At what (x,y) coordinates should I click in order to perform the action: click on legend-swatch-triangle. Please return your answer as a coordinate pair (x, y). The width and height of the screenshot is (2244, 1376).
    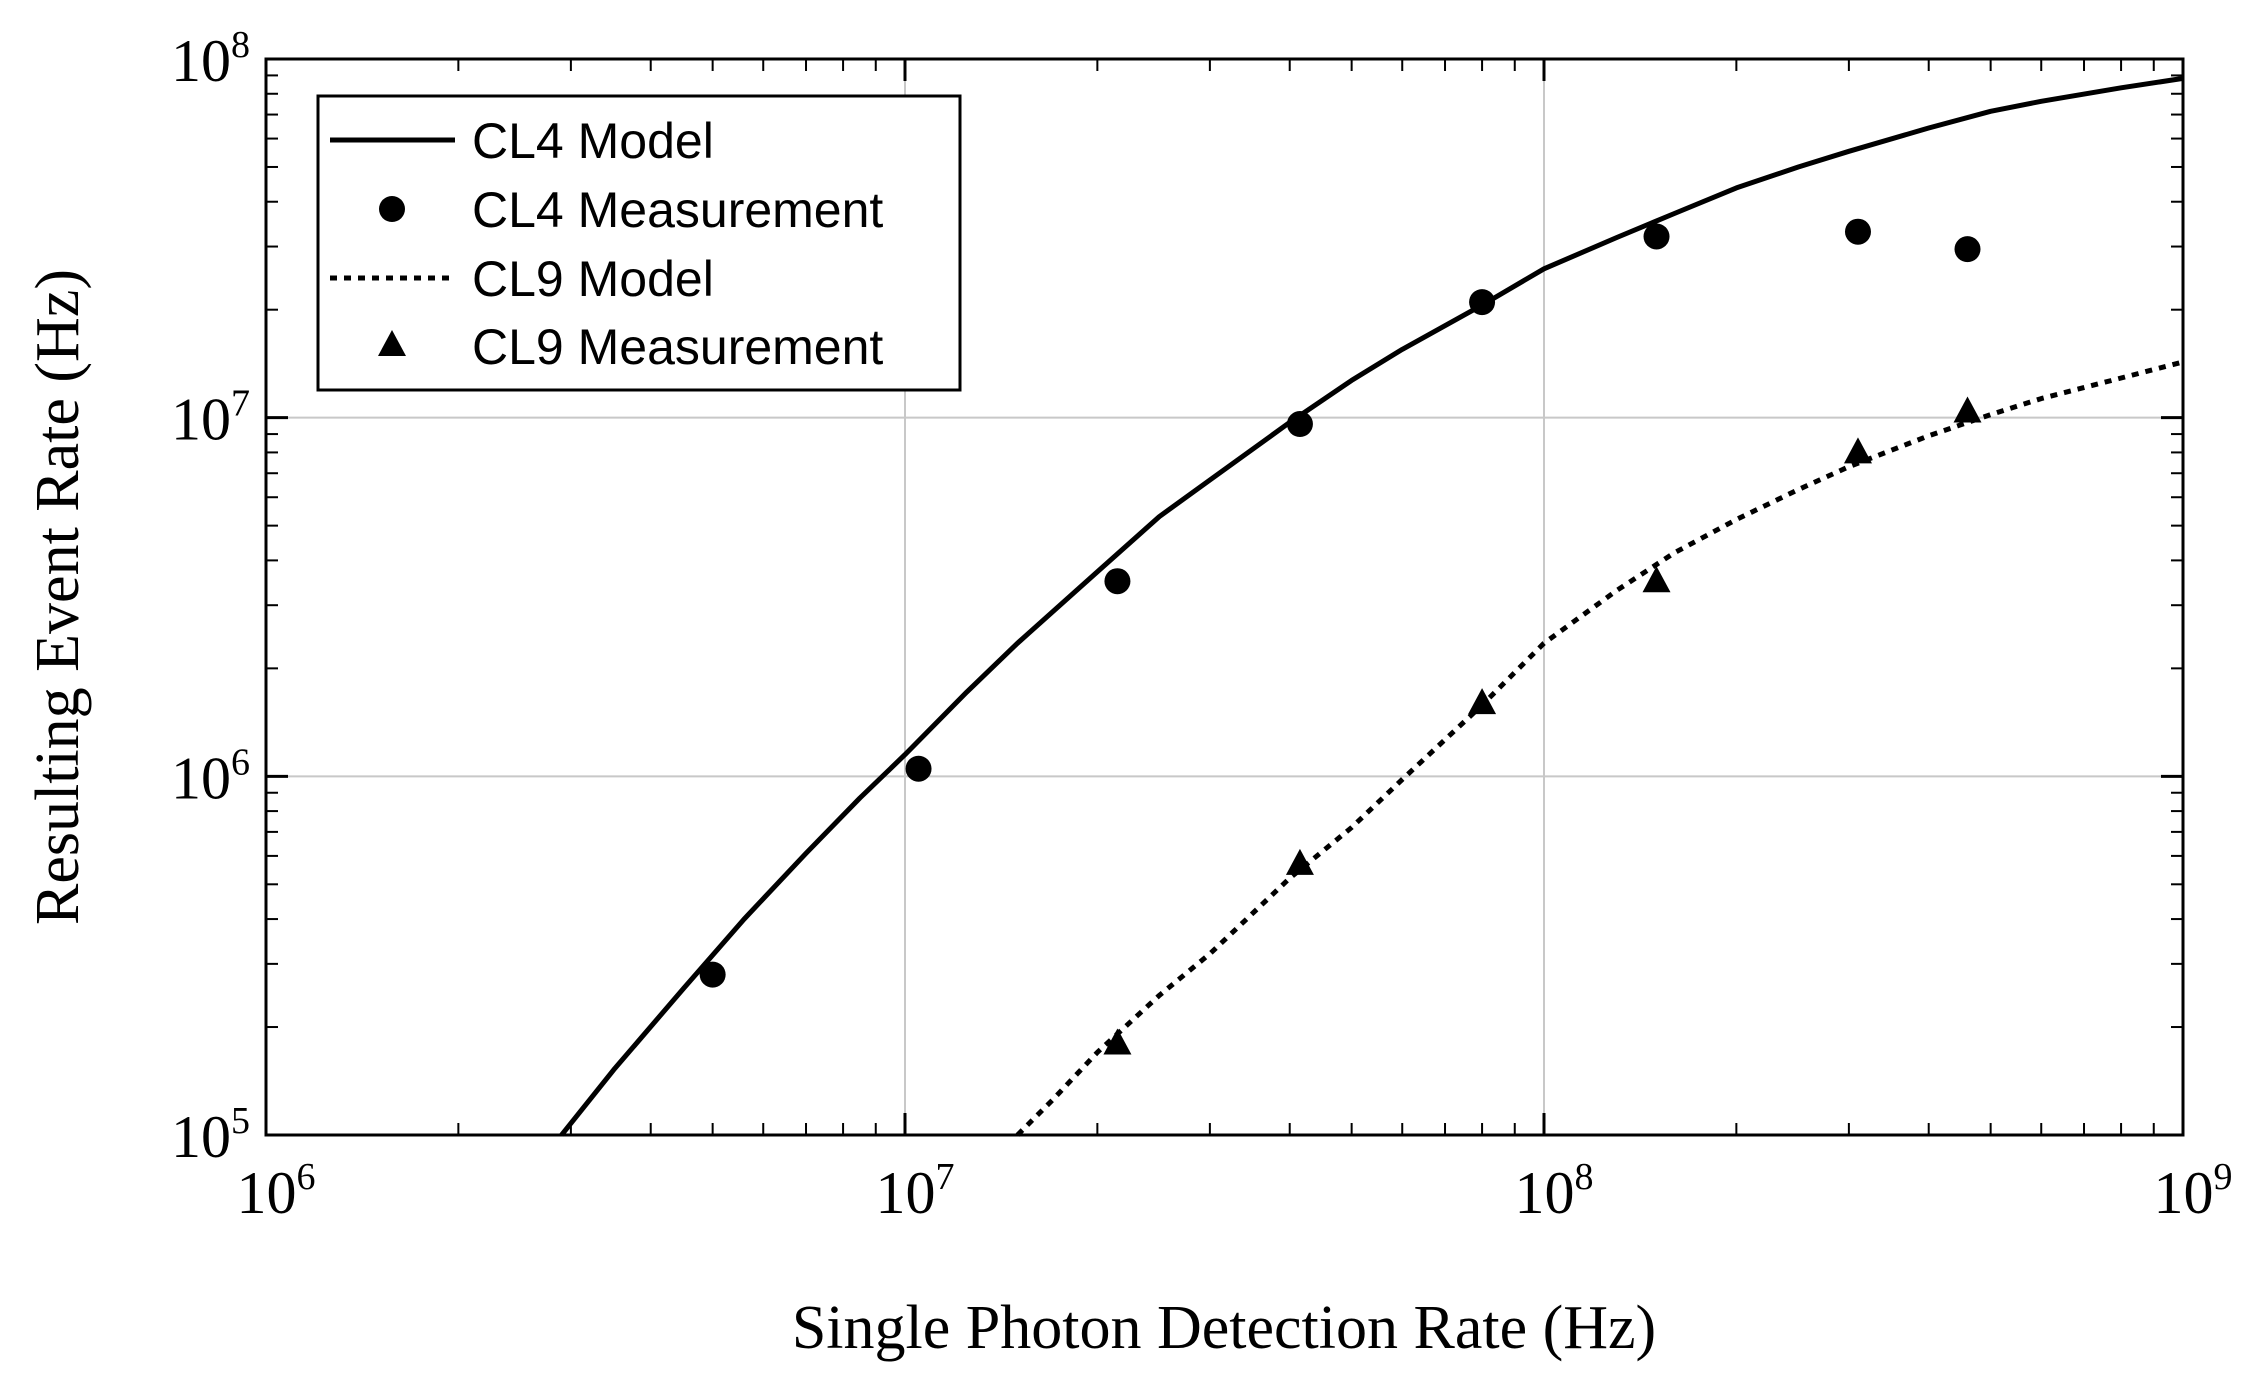
    Looking at the image, I should click on (392, 343).